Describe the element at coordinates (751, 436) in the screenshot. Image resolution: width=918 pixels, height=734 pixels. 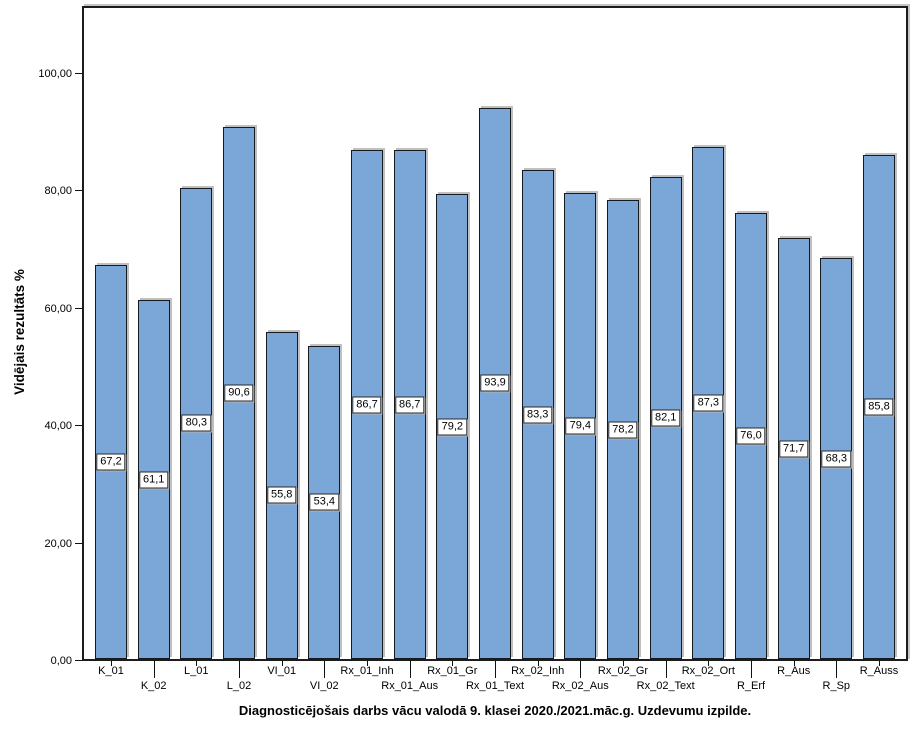
I see `bar-value-label: 76,0` at that location.